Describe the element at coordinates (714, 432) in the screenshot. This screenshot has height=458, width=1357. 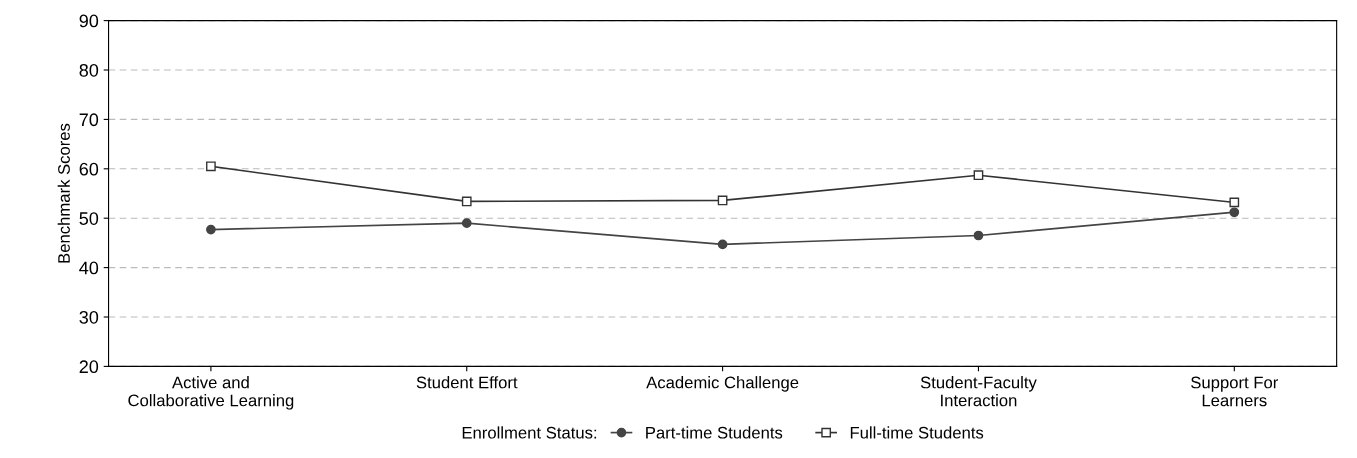
I see `legend-label: Part-time Students` at that location.